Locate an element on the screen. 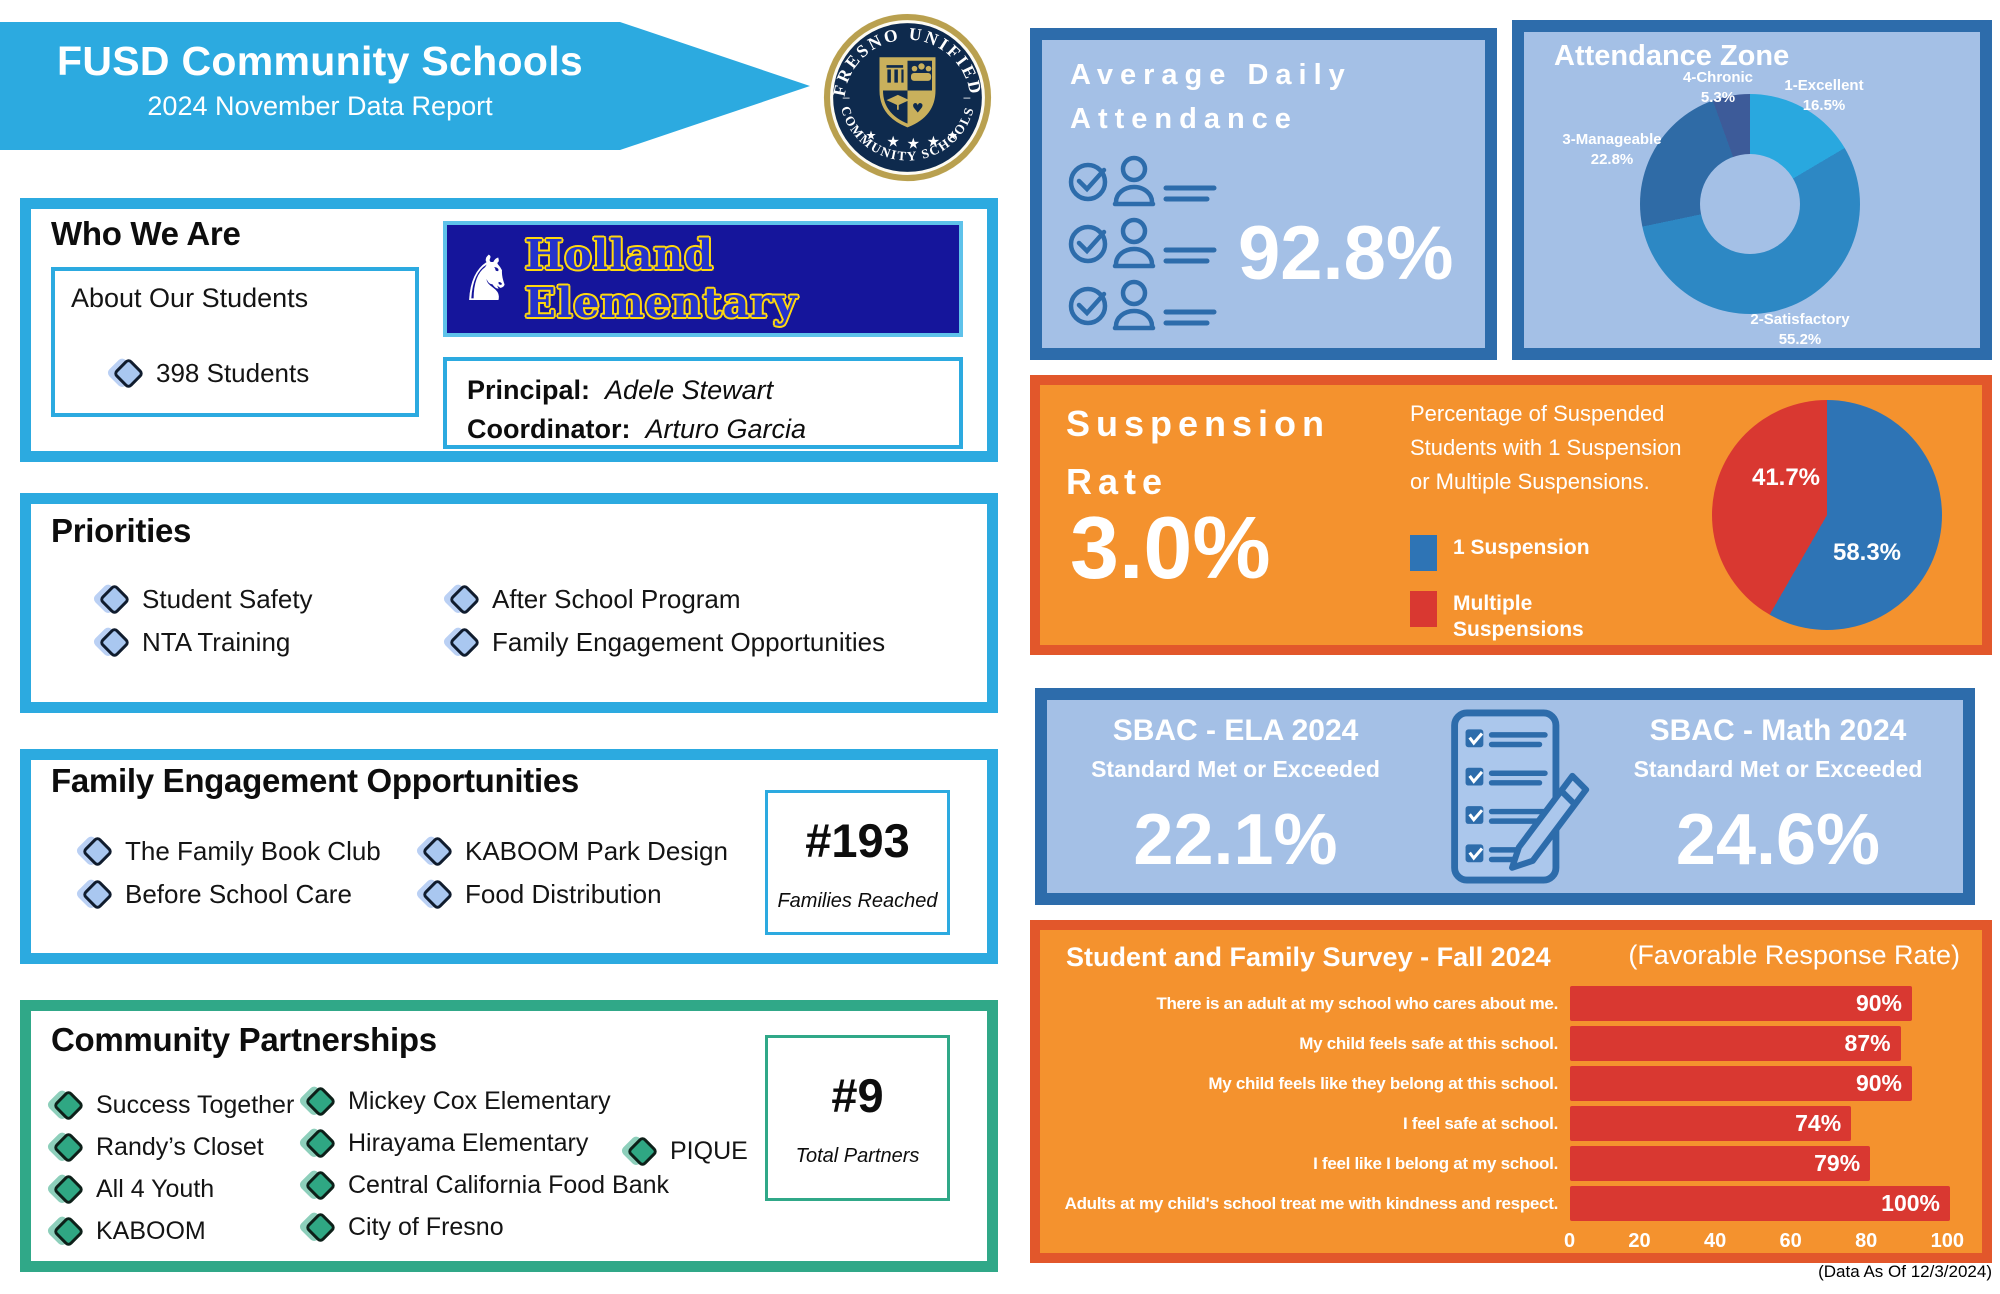 The width and height of the screenshot is (2000, 1294). coordinator-name: Arturo Garcia is located at coordinates (726, 429).